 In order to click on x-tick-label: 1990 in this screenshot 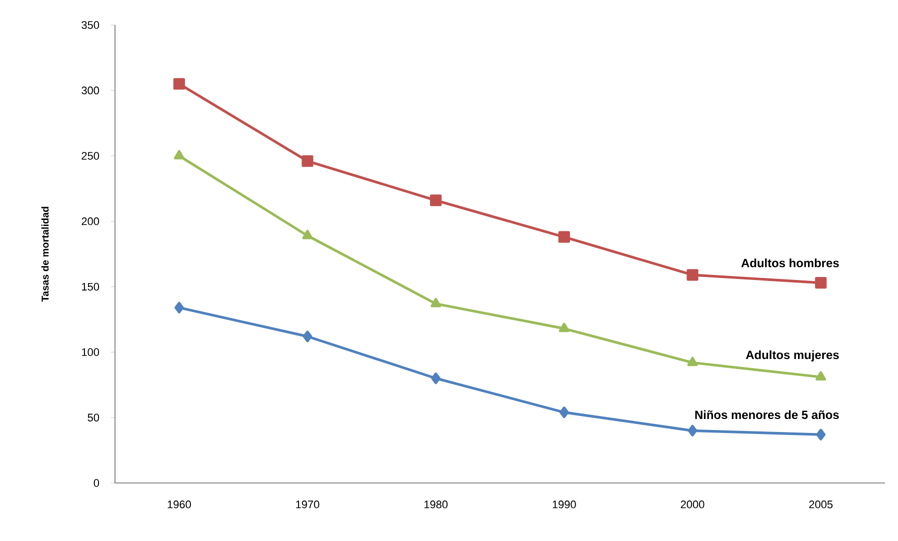, I will do `click(564, 504)`.